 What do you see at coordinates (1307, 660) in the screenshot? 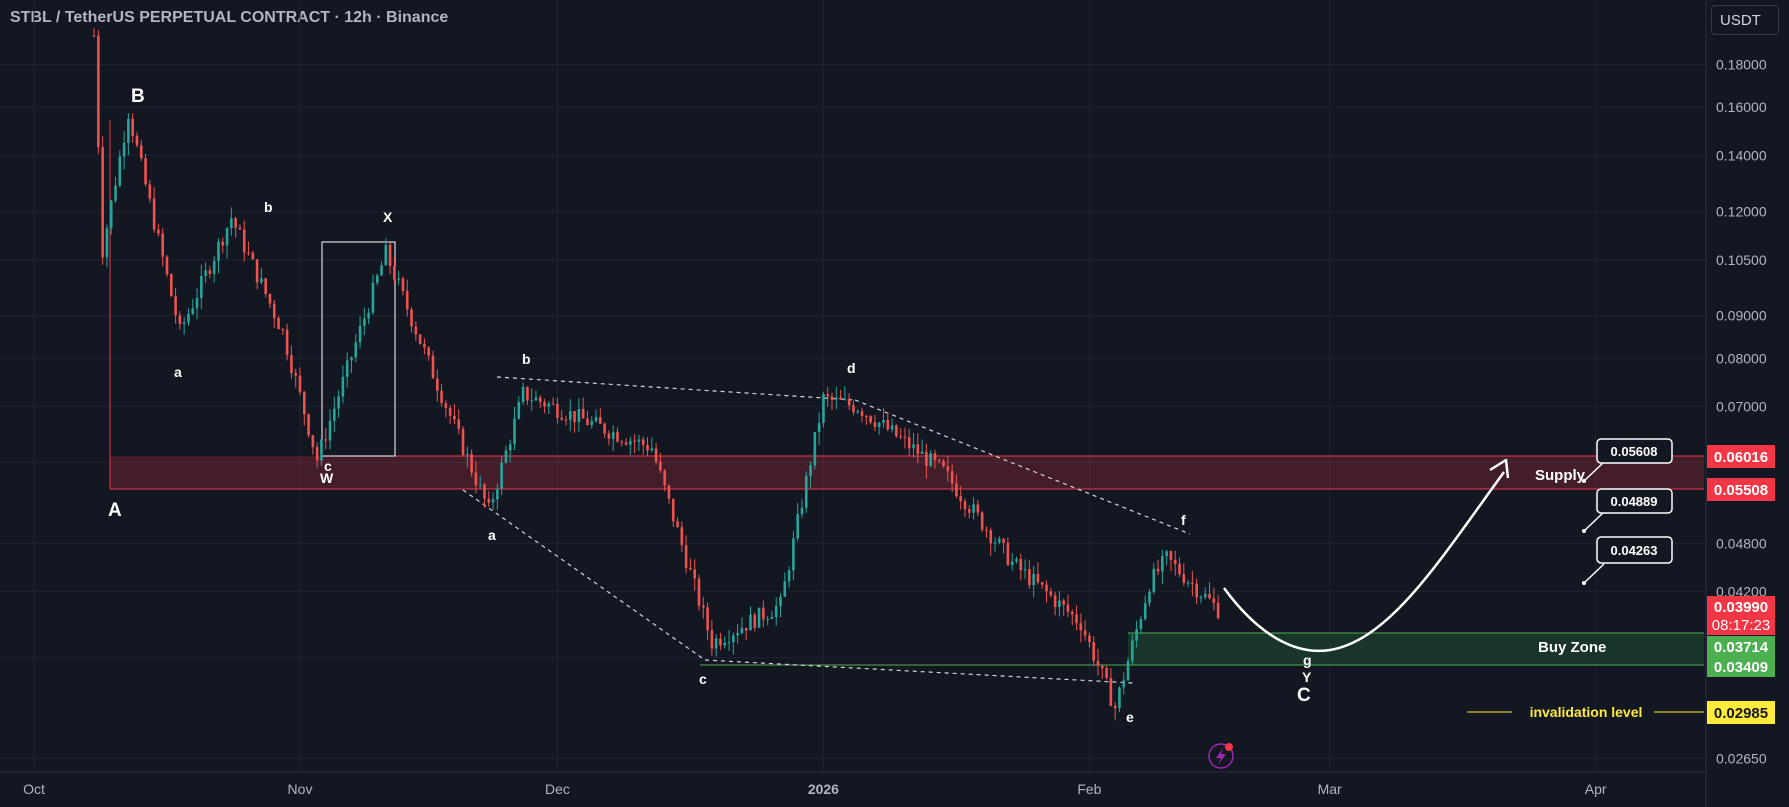
I see `wave-label-g: g` at bounding box center [1307, 660].